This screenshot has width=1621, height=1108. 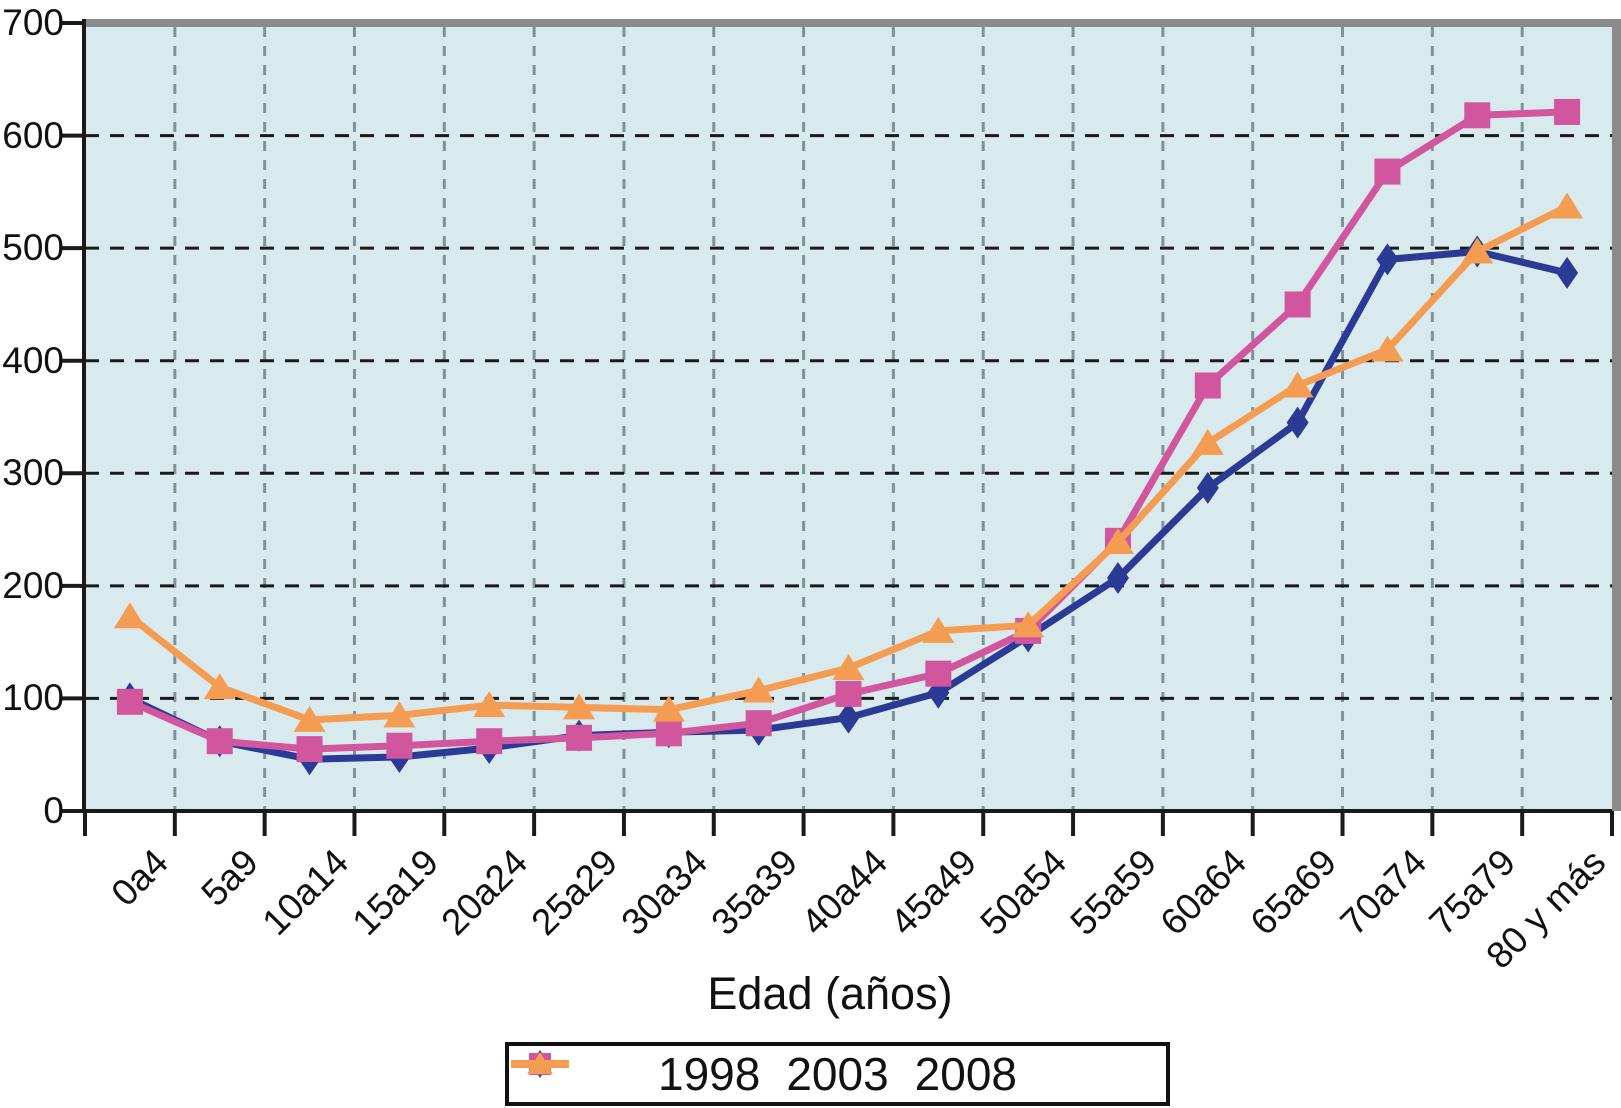 What do you see at coordinates (851, 23) in the screenshot?
I see `plot-top-border` at bounding box center [851, 23].